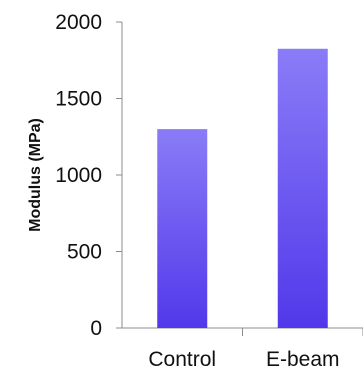 The height and width of the screenshot is (374, 363). What do you see at coordinates (182, 228) in the screenshot?
I see `bar-control` at bounding box center [182, 228].